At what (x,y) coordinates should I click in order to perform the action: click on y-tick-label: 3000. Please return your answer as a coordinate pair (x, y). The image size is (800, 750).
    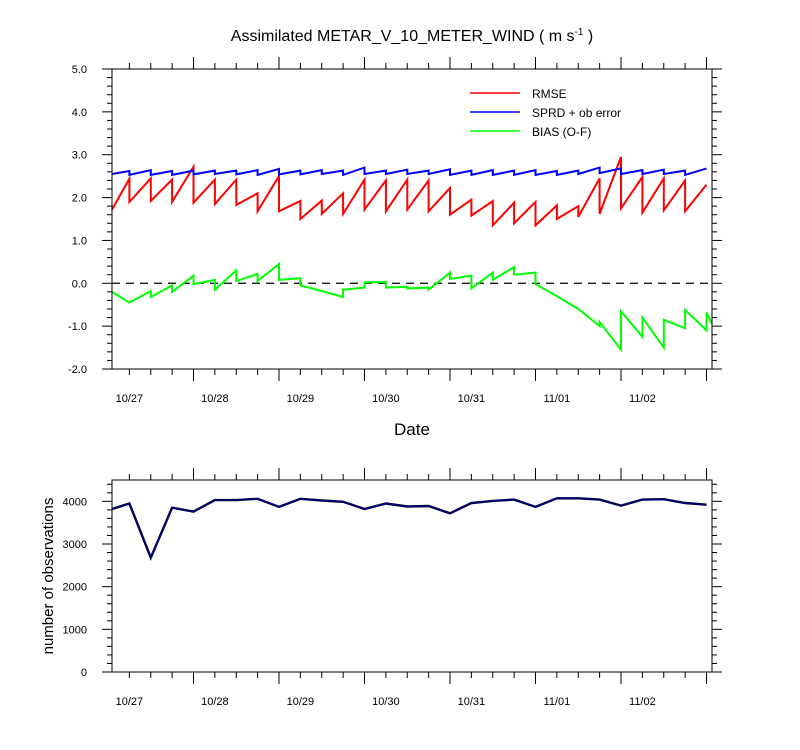
    Looking at the image, I should click on (75, 545).